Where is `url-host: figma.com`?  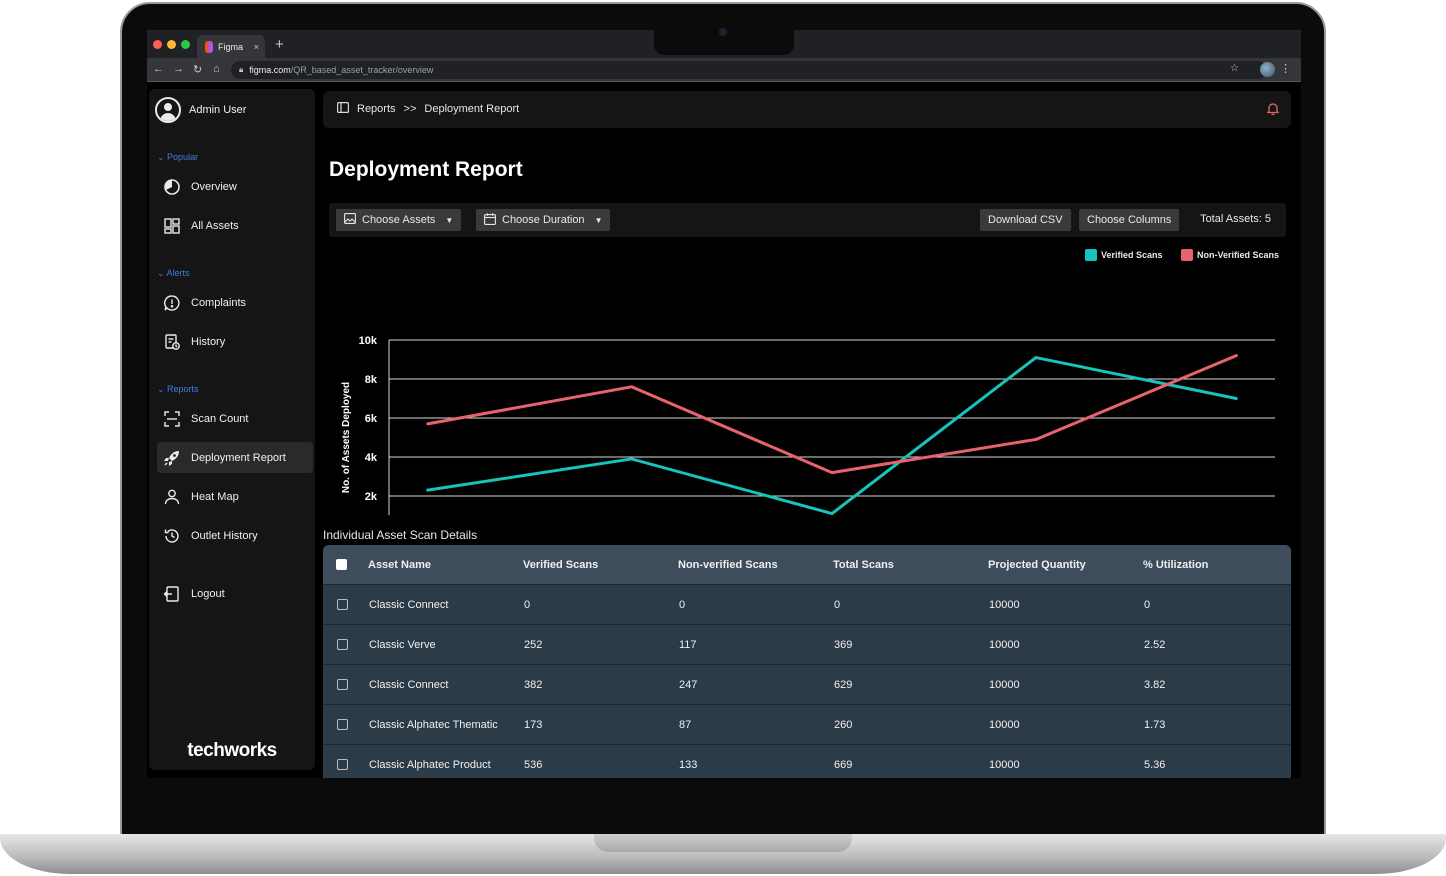
url-host: figma.com is located at coordinates (270, 70).